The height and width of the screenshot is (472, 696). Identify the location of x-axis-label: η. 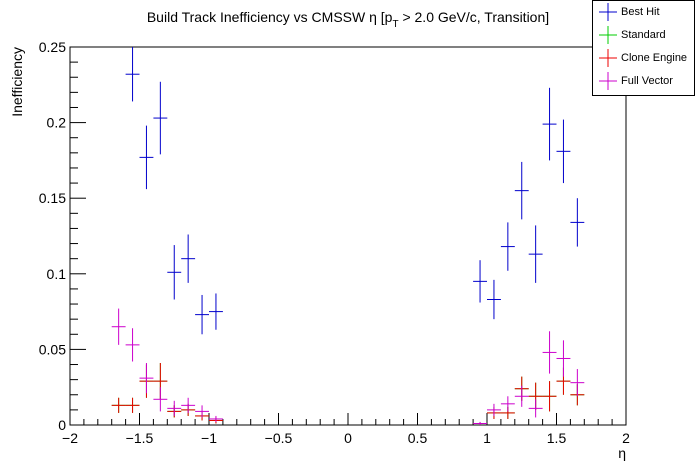
(622, 453).